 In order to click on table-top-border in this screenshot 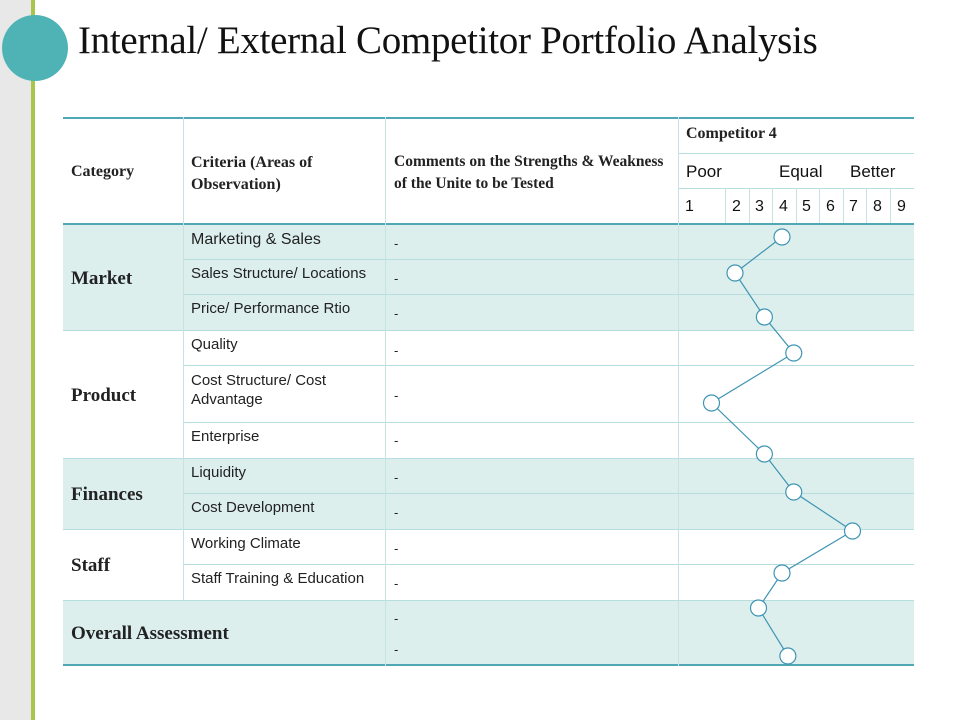, I will do `click(488, 118)`.